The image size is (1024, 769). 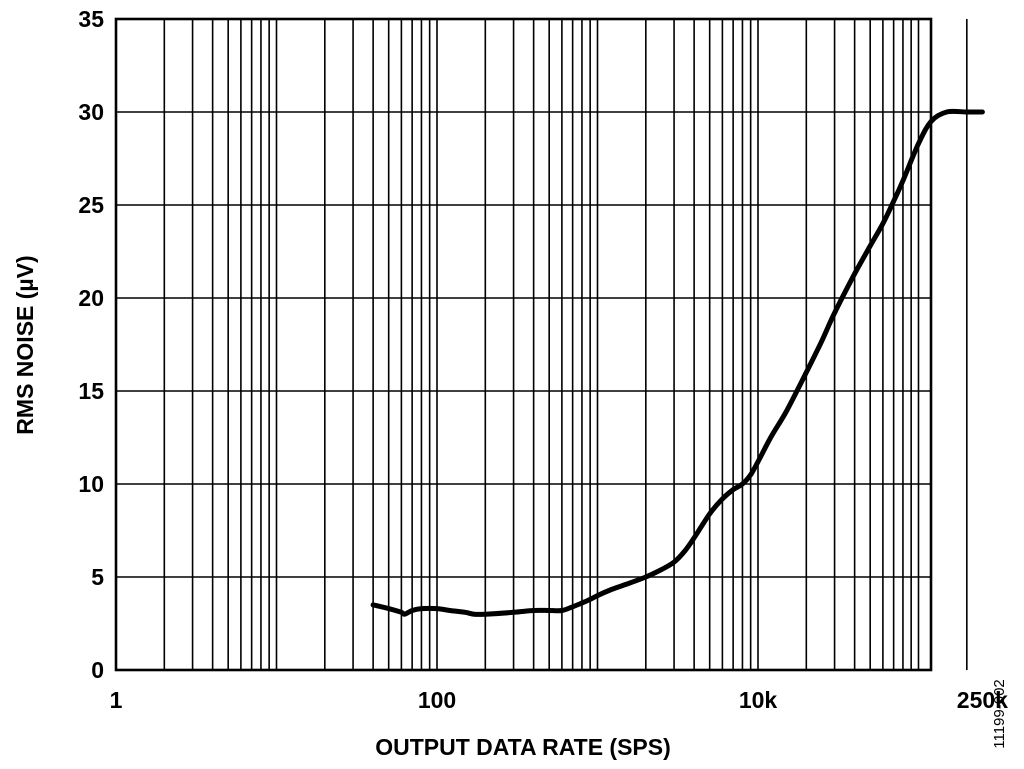 What do you see at coordinates (559, 700) in the screenshot?
I see `x-tick-labels: 1 100 10k 250k` at bounding box center [559, 700].